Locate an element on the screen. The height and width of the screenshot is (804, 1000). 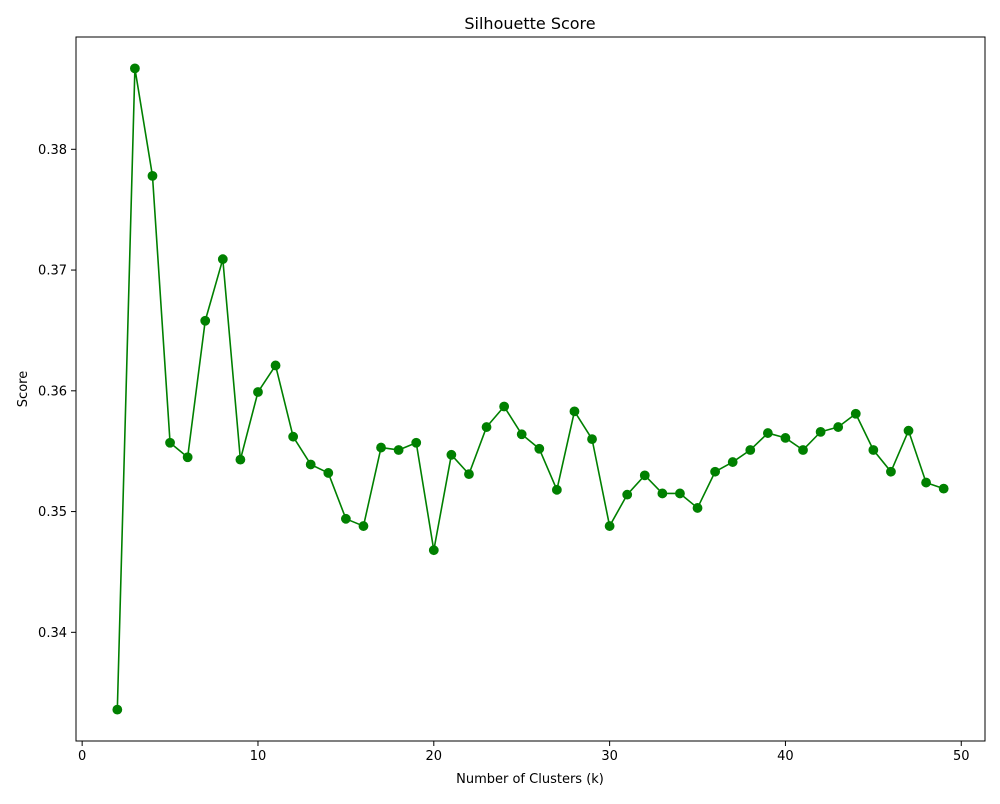
x-tick-label: 20 is located at coordinates (434, 756).